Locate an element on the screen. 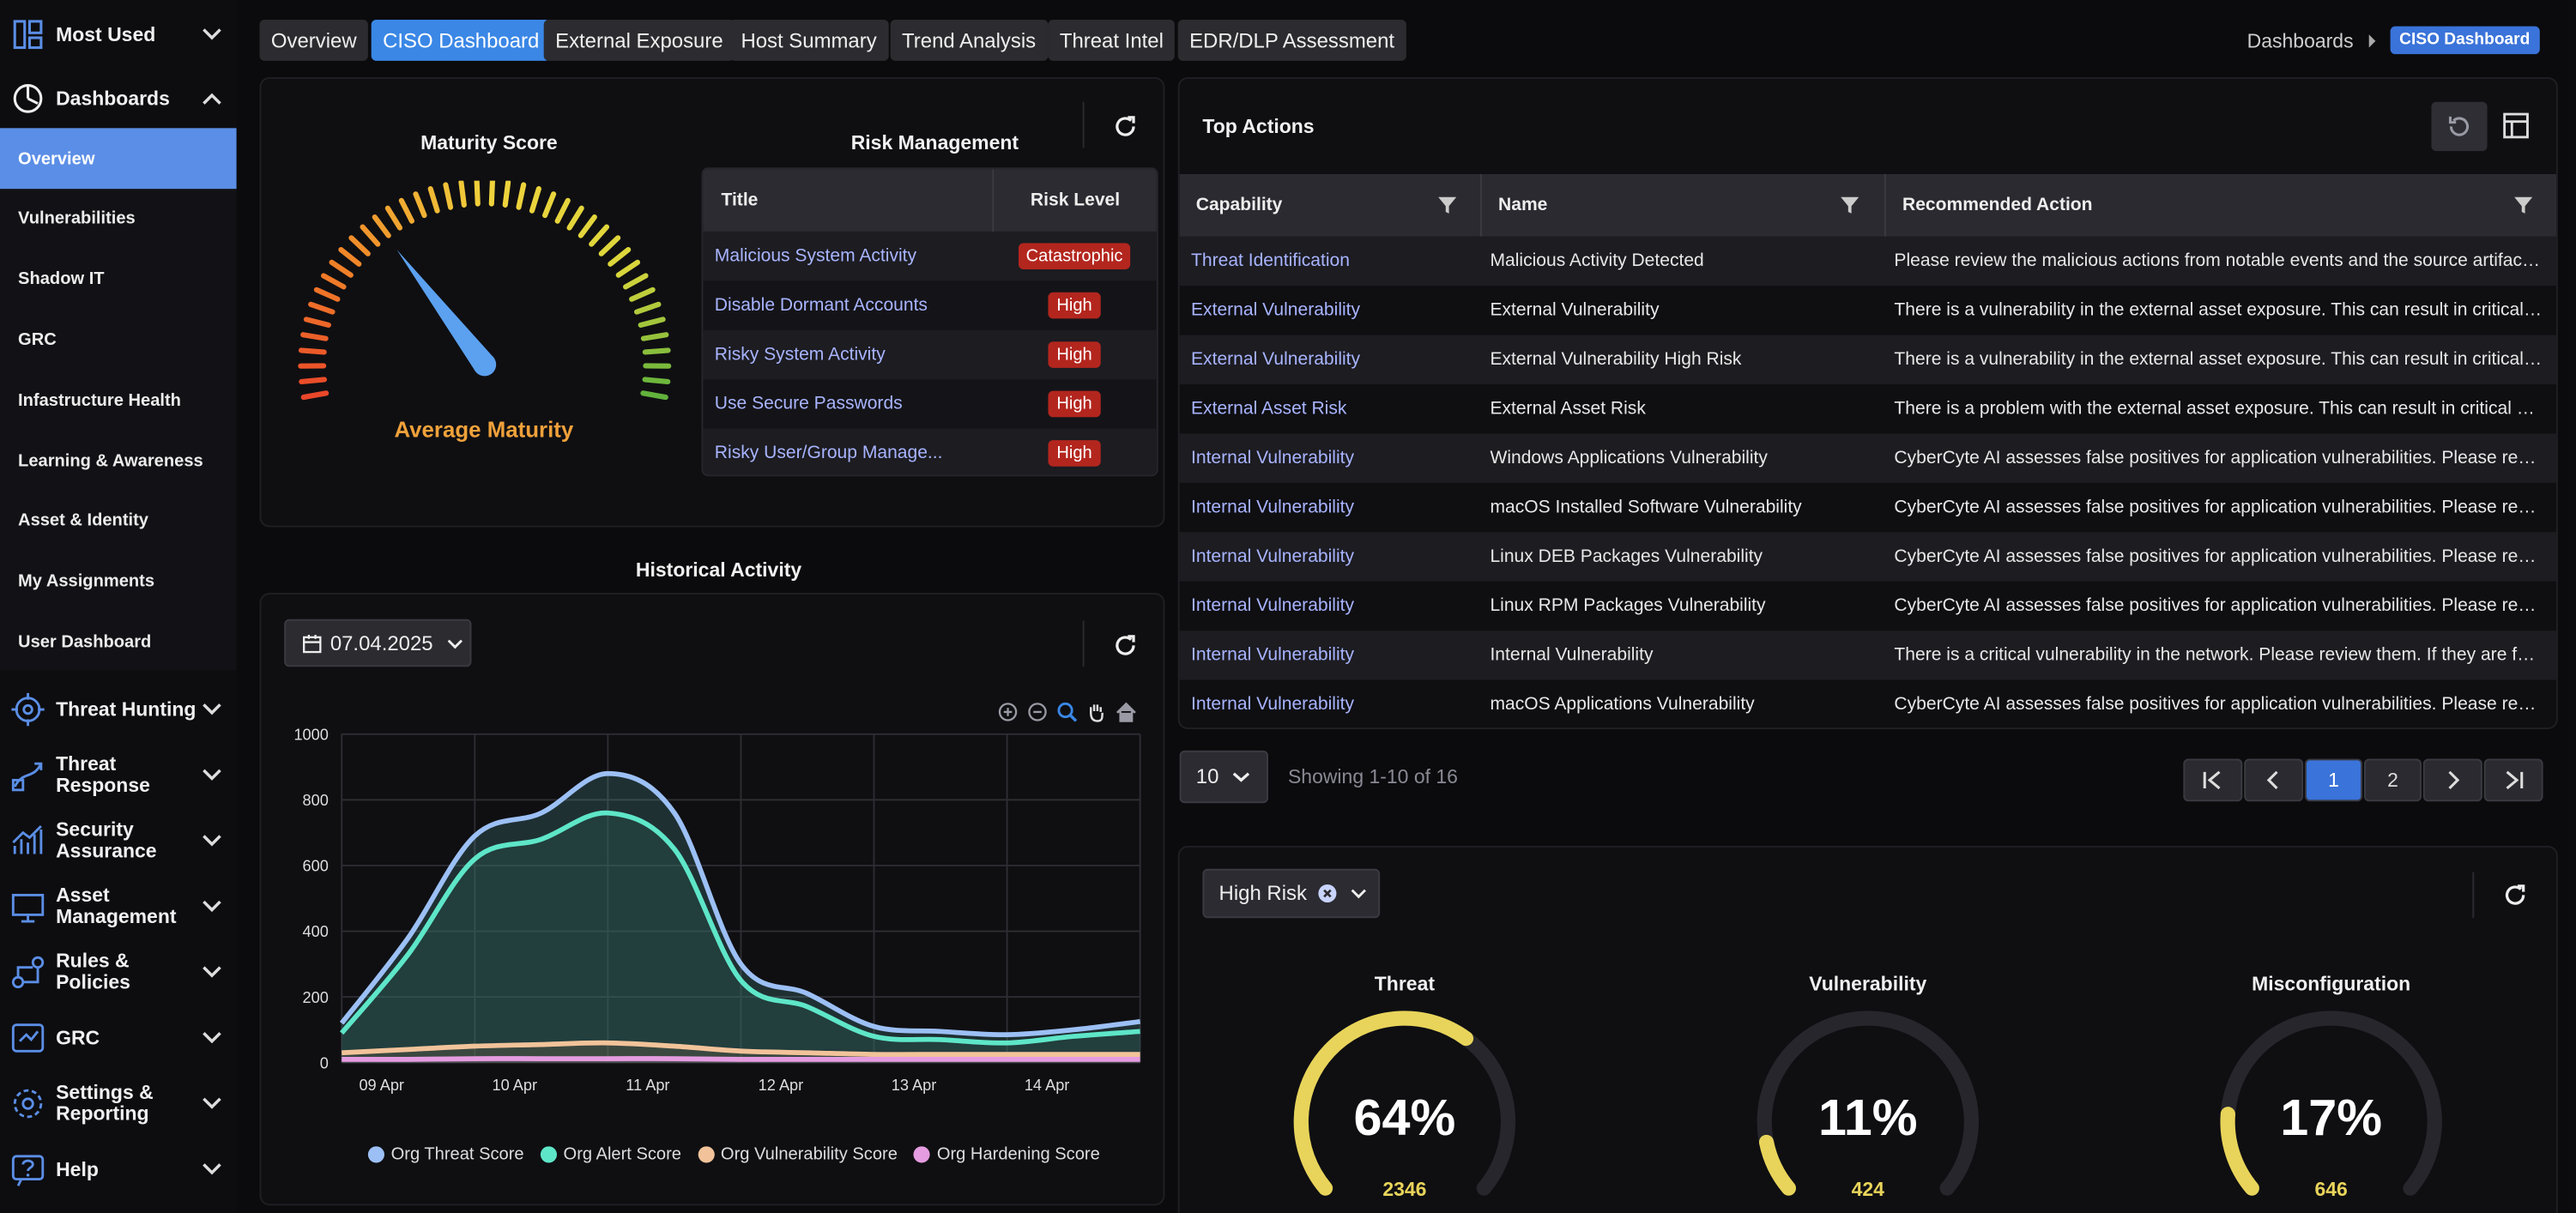  capability-cell: External Asset Risk is located at coordinates (1269, 409).